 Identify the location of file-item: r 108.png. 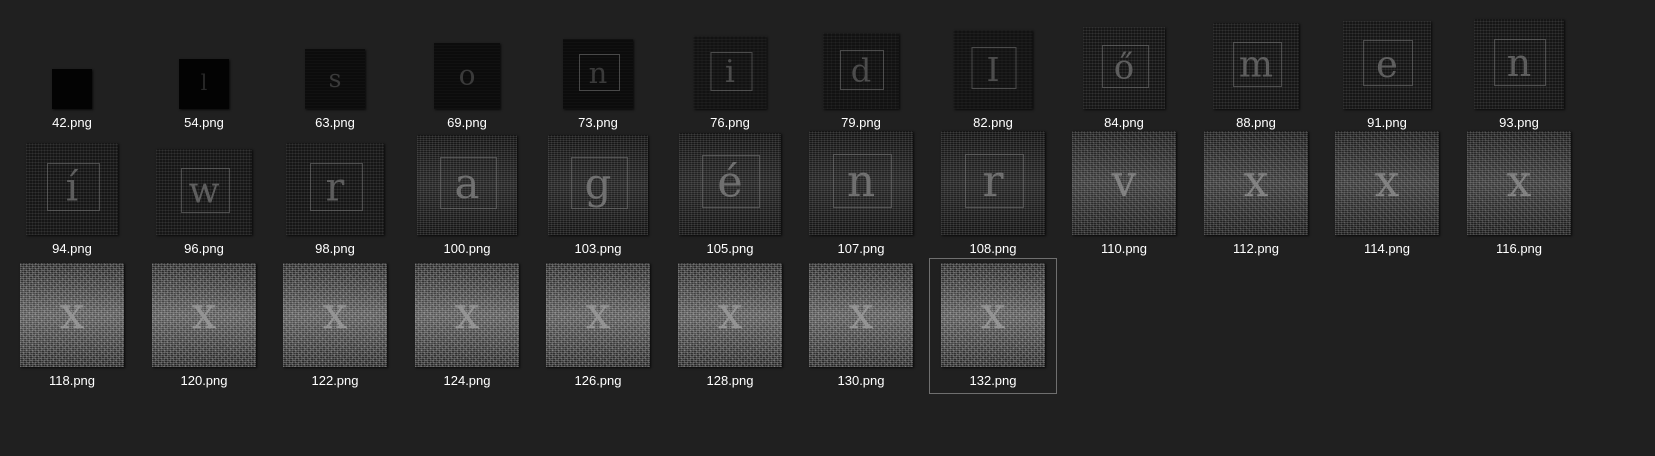
(993, 194).